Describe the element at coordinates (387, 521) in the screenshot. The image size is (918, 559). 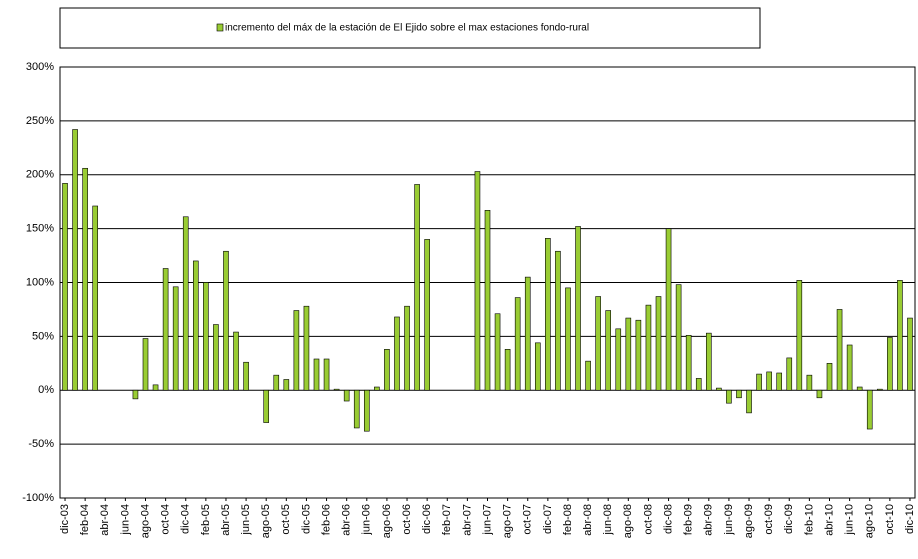
I see `x-tick-label: ago-06` at that location.